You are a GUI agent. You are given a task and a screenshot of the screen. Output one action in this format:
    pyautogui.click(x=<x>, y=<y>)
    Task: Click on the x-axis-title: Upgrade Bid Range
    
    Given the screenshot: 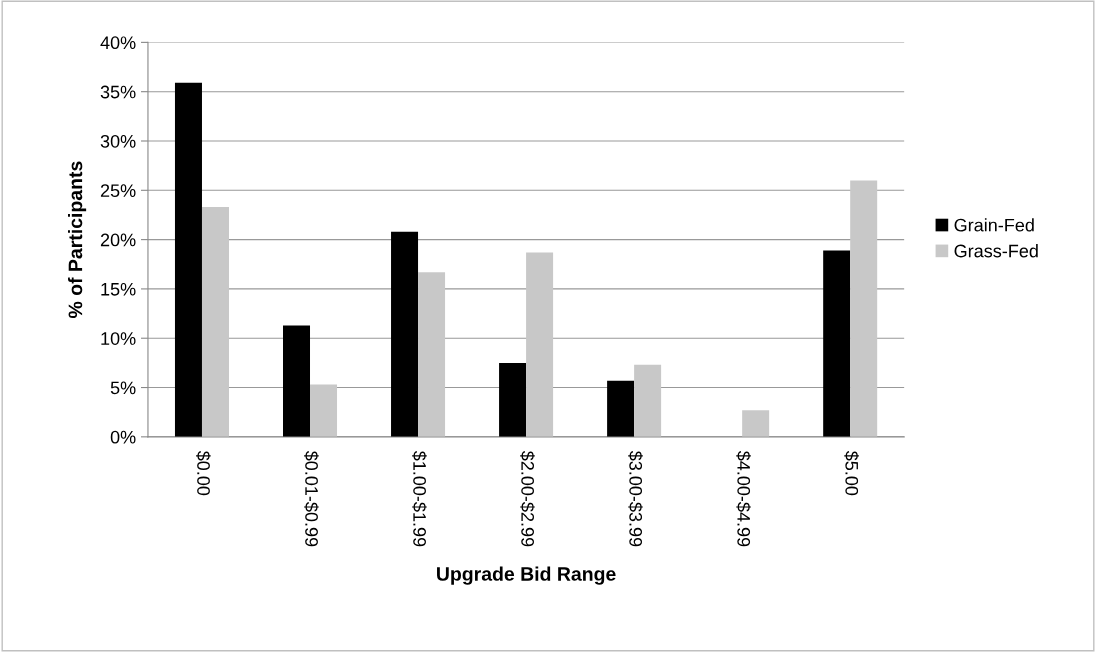 What is the action you would take?
    pyautogui.click(x=526, y=575)
    